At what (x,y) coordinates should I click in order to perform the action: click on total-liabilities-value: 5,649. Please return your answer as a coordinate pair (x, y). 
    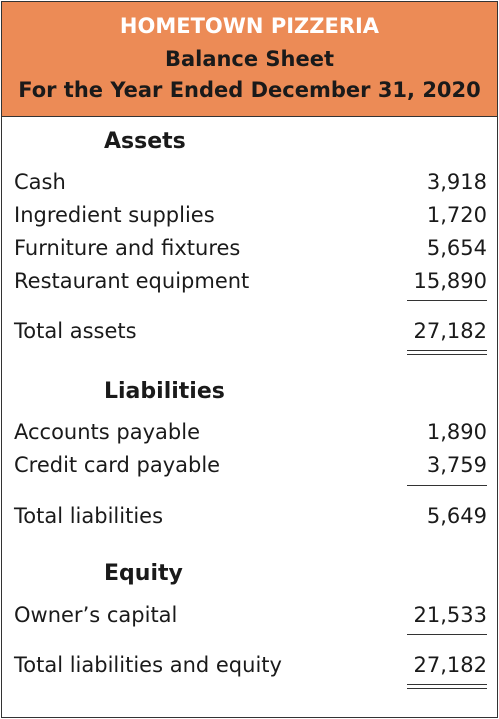
    Looking at the image, I should click on (456, 516).